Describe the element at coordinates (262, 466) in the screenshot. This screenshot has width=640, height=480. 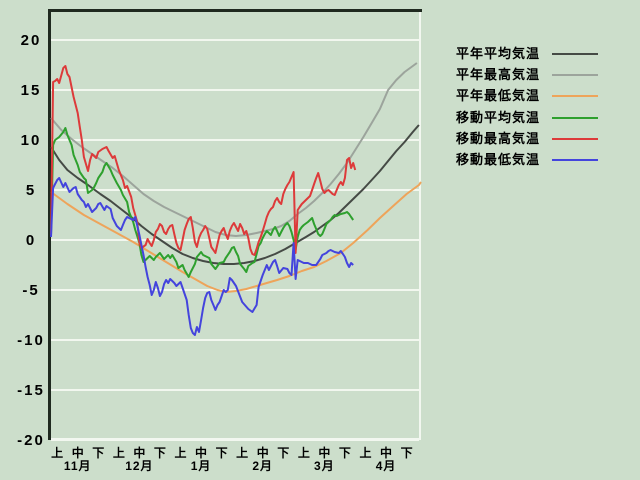
I see `x-axis-month-label: 2月` at that location.